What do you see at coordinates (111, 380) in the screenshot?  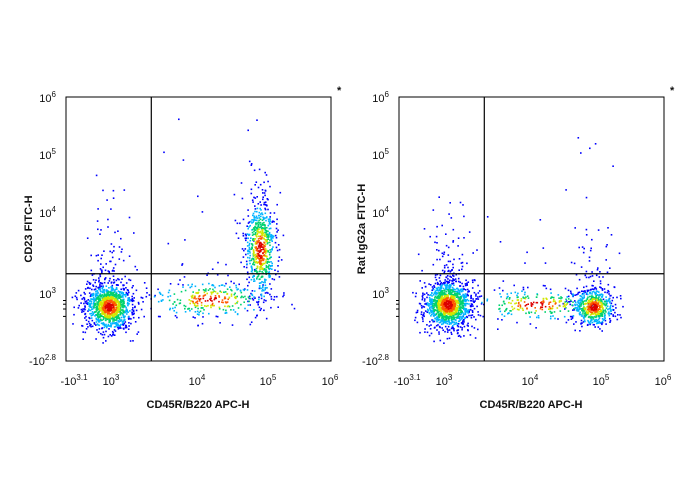 I see `x-tick-label: 103` at bounding box center [111, 380].